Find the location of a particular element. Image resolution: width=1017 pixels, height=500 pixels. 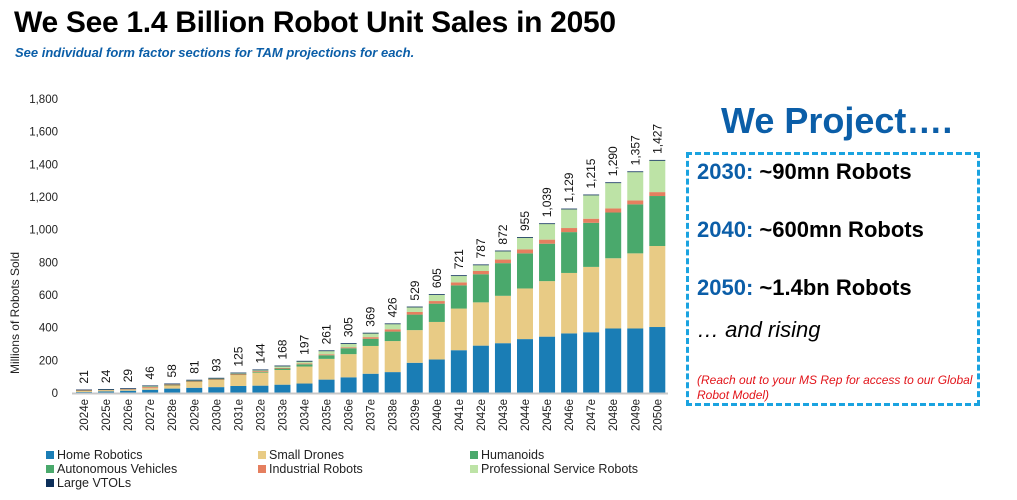

x-tick-label: 2034e is located at coordinates (306, 415).